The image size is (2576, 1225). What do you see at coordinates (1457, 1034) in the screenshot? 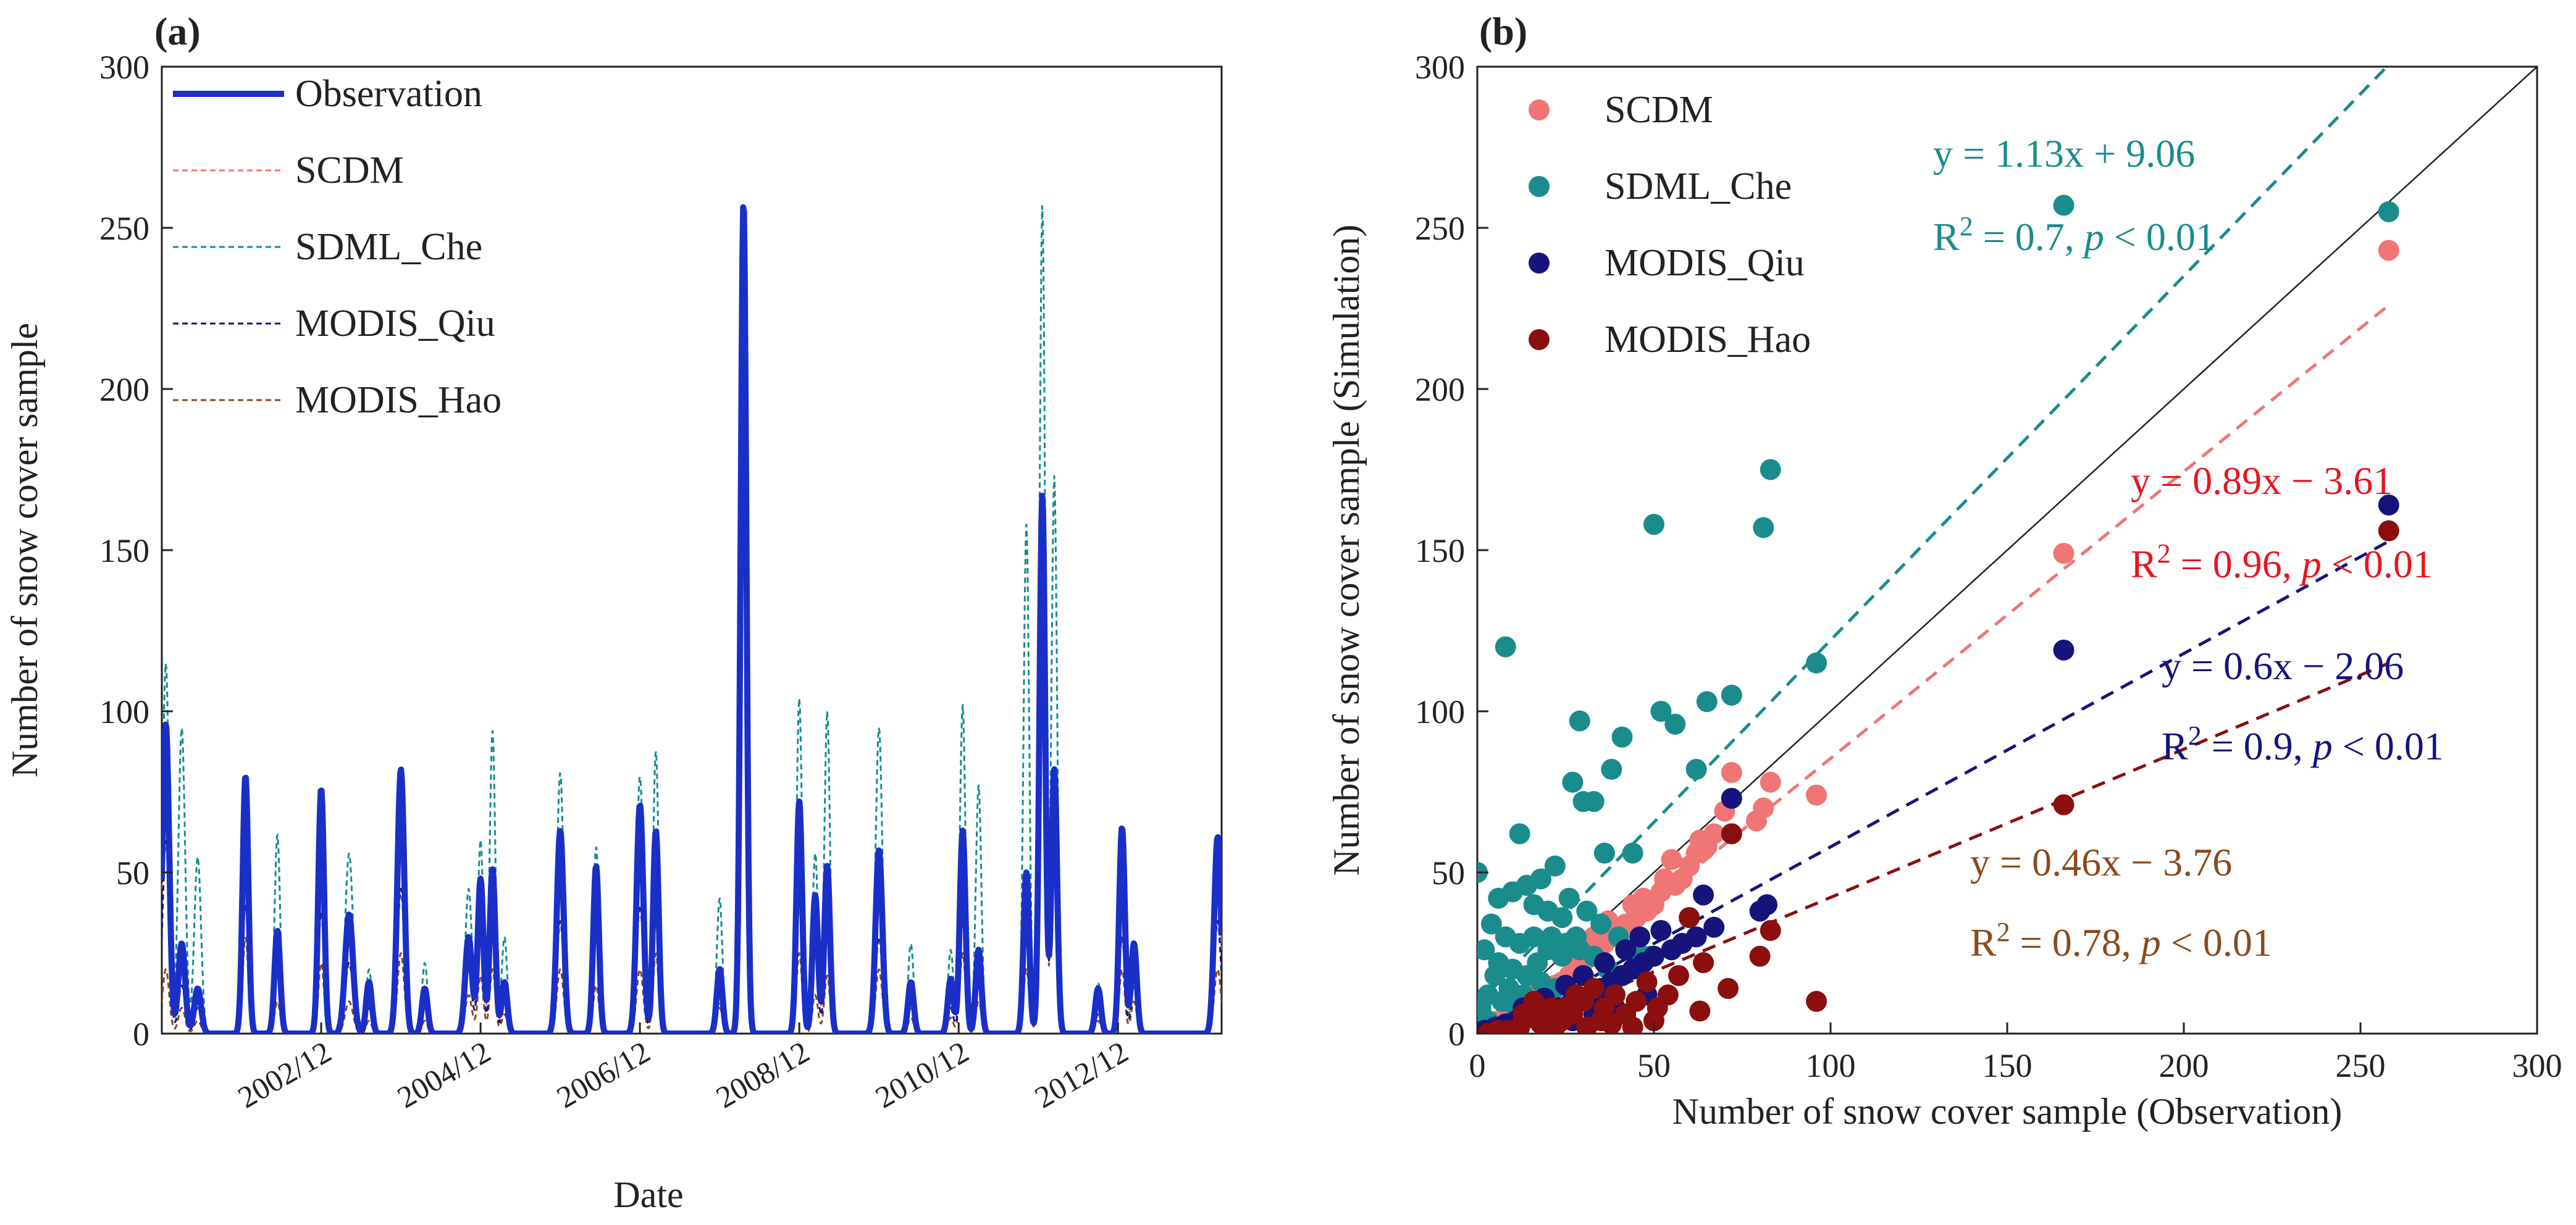
I see `panel-b-y-tick-label: 0` at bounding box center [1457, 1034].